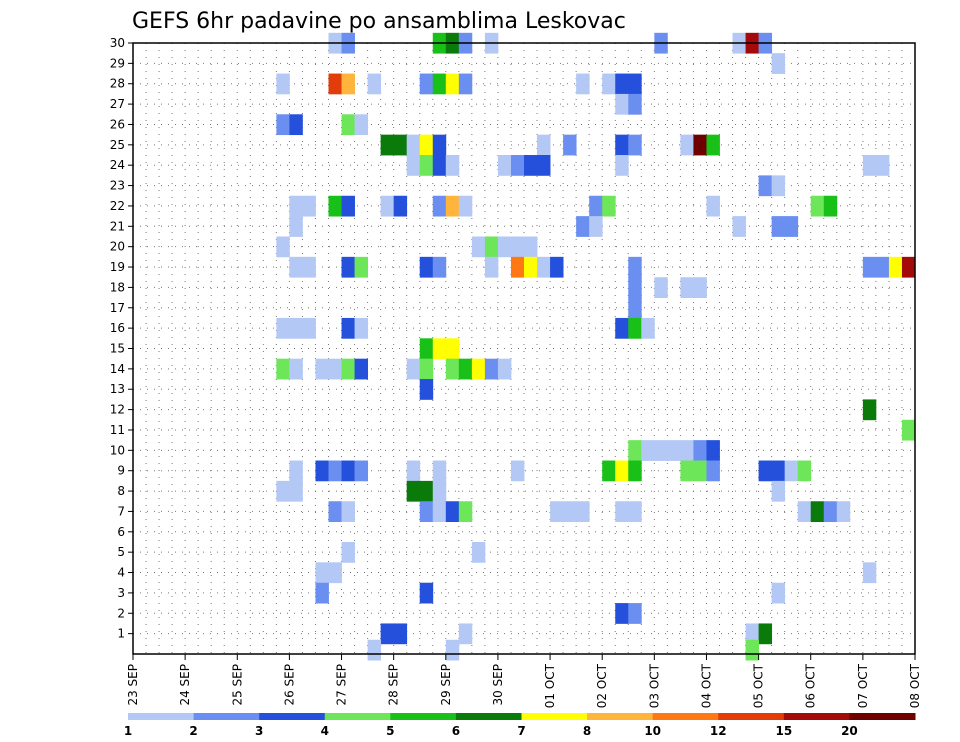 This screenshot has width=960, height=742. What do you see at coordinates (390, 731) in the screenshot?
I see `colorbar-label: 5` at bounding box center [390, 731].